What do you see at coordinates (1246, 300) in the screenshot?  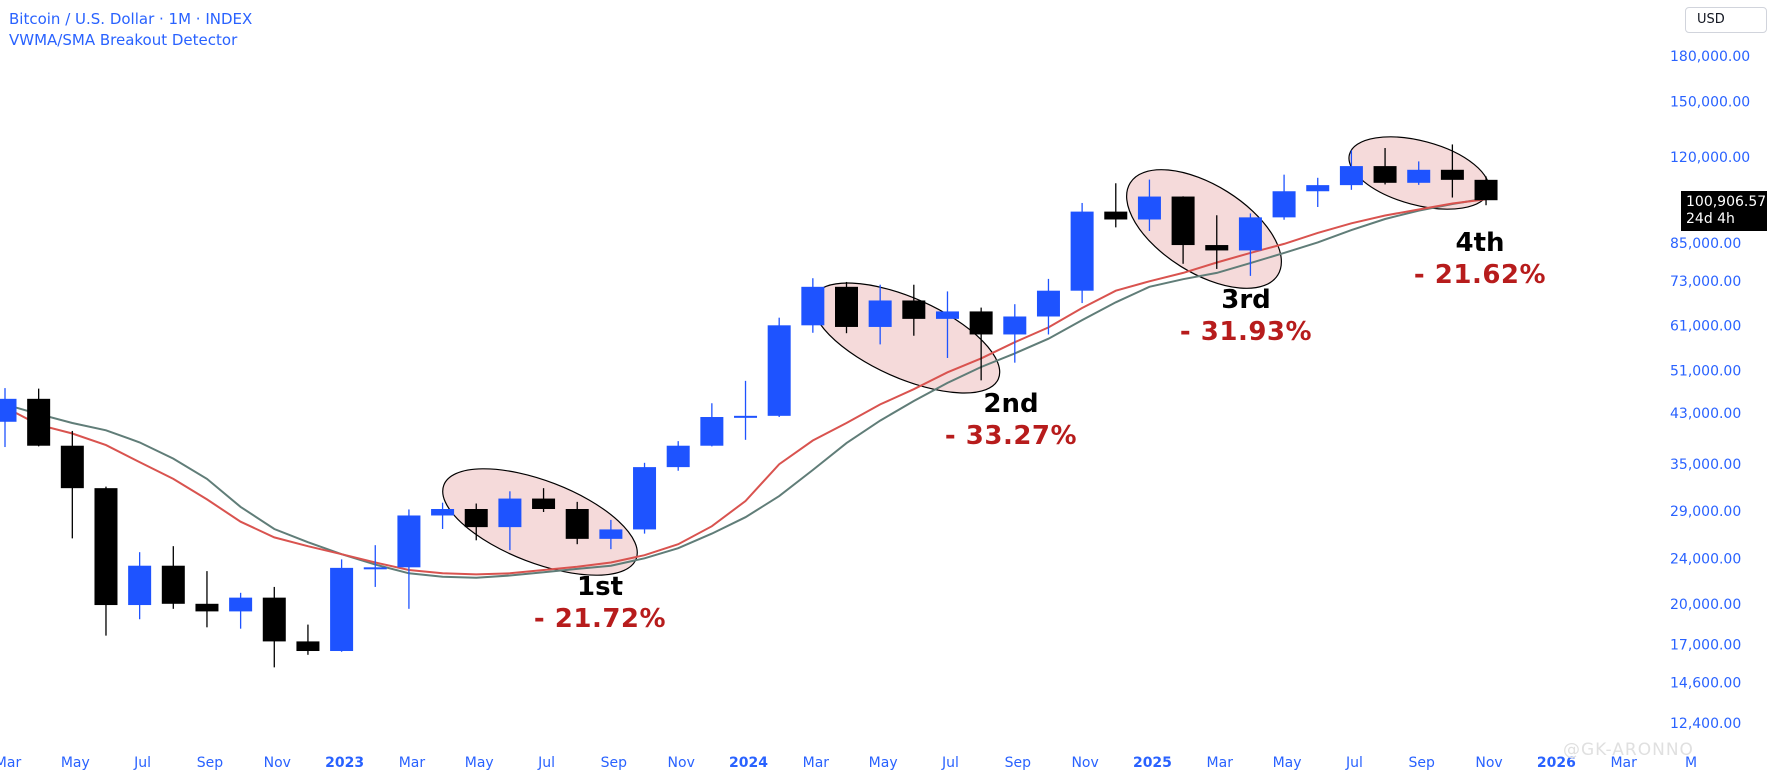 I see `annotation-label: 3rd` at bounding box center [1246, 300].